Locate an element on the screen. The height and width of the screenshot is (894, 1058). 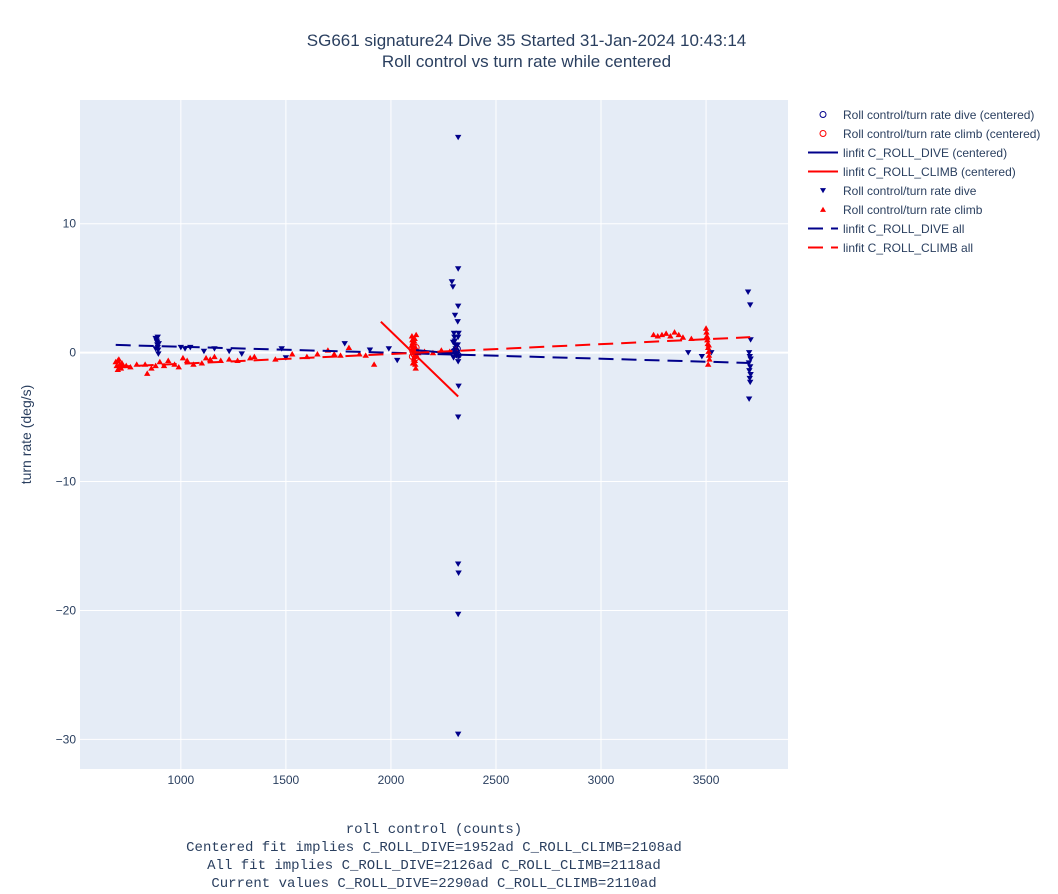
legend-label: Roll control/turn rate climb (centered) is located at coordinates (942, 133).